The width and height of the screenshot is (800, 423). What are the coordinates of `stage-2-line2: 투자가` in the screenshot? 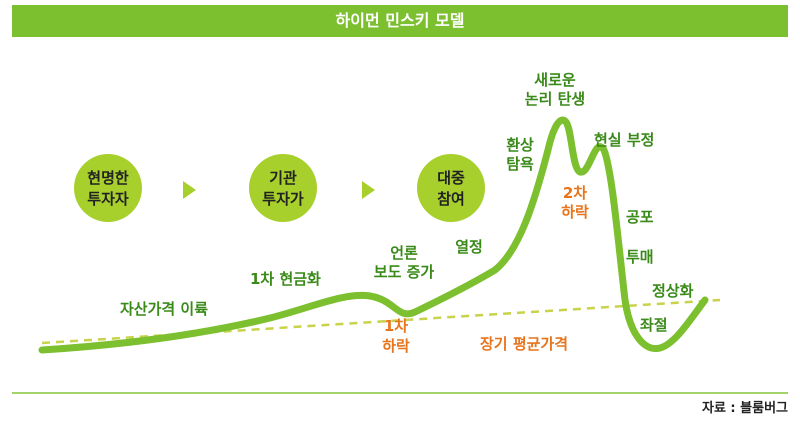 It's located at (283, 199).